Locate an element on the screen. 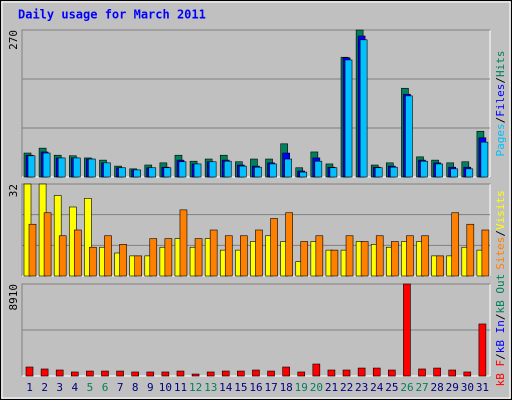 This screenshot has height=400, width=512. x-tick-label: 22 is located at coordinates (346, 387).